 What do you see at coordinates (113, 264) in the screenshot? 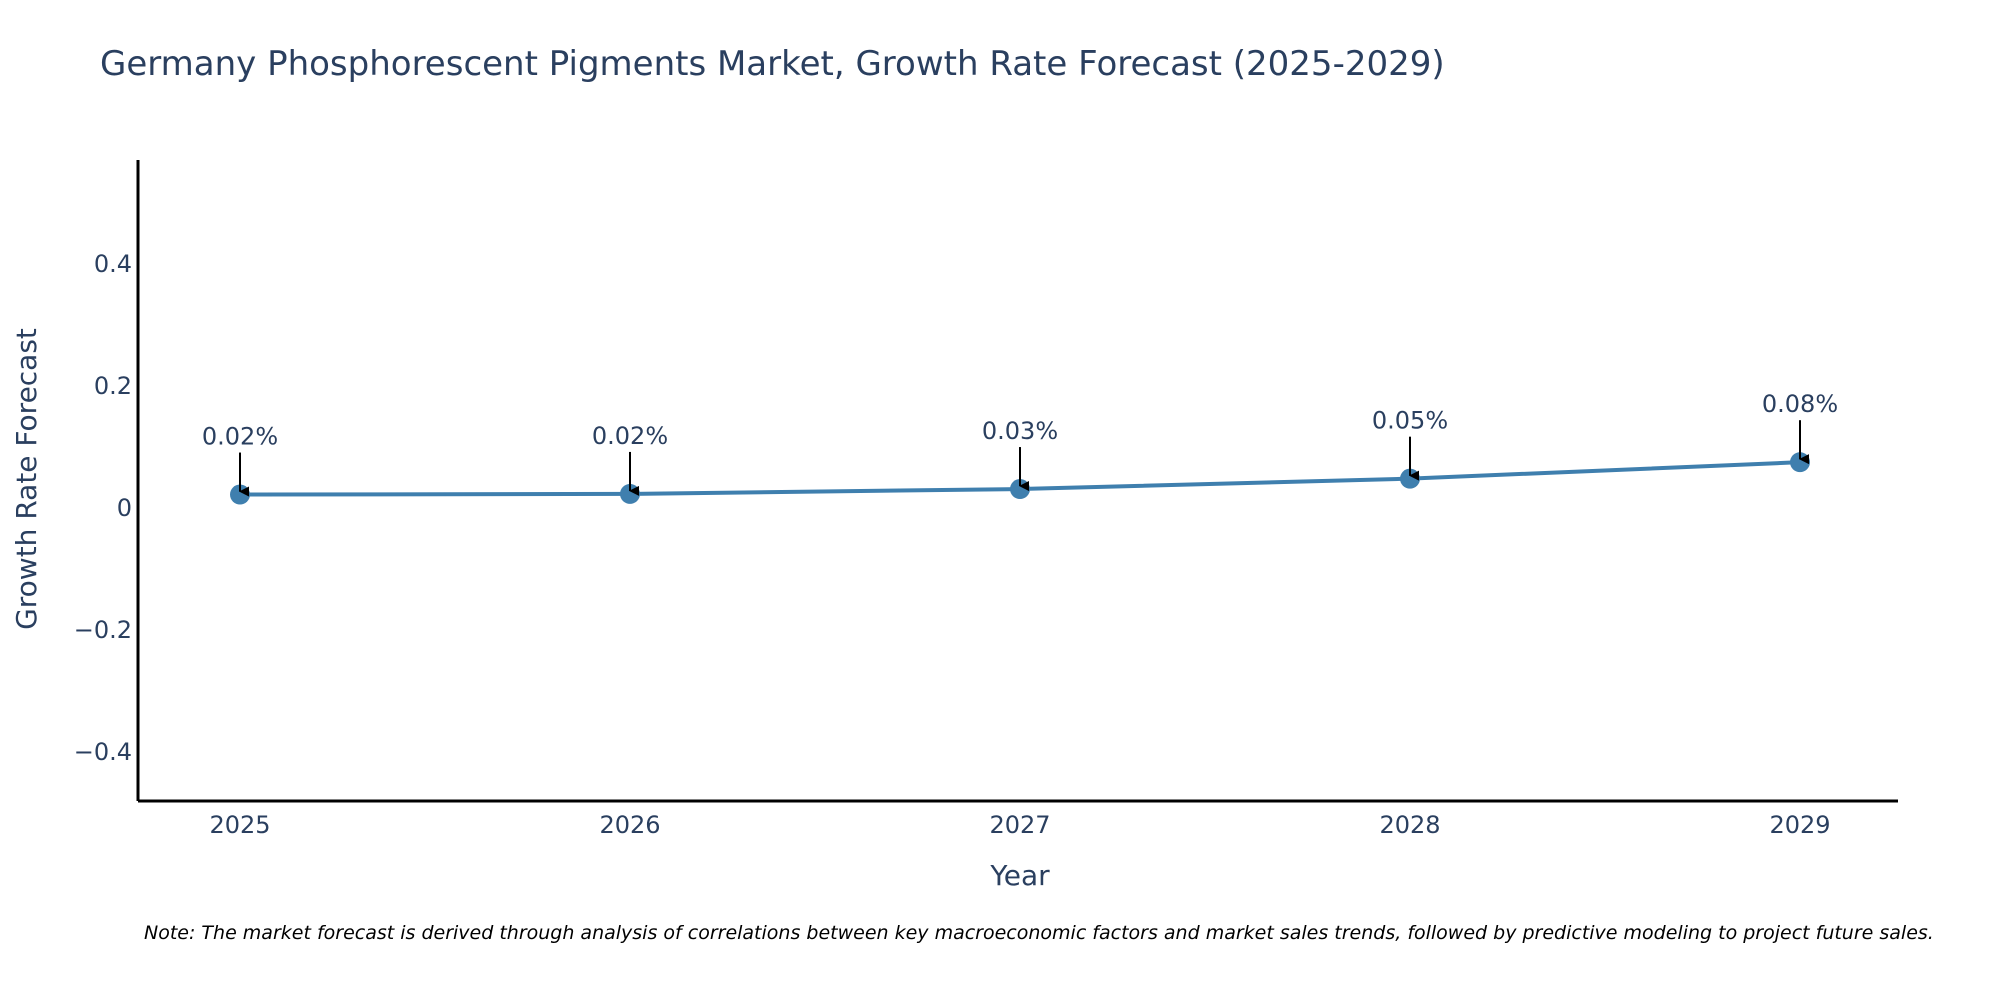
I see `y-tick-label: 0.4` at bounding box center [113, 264].